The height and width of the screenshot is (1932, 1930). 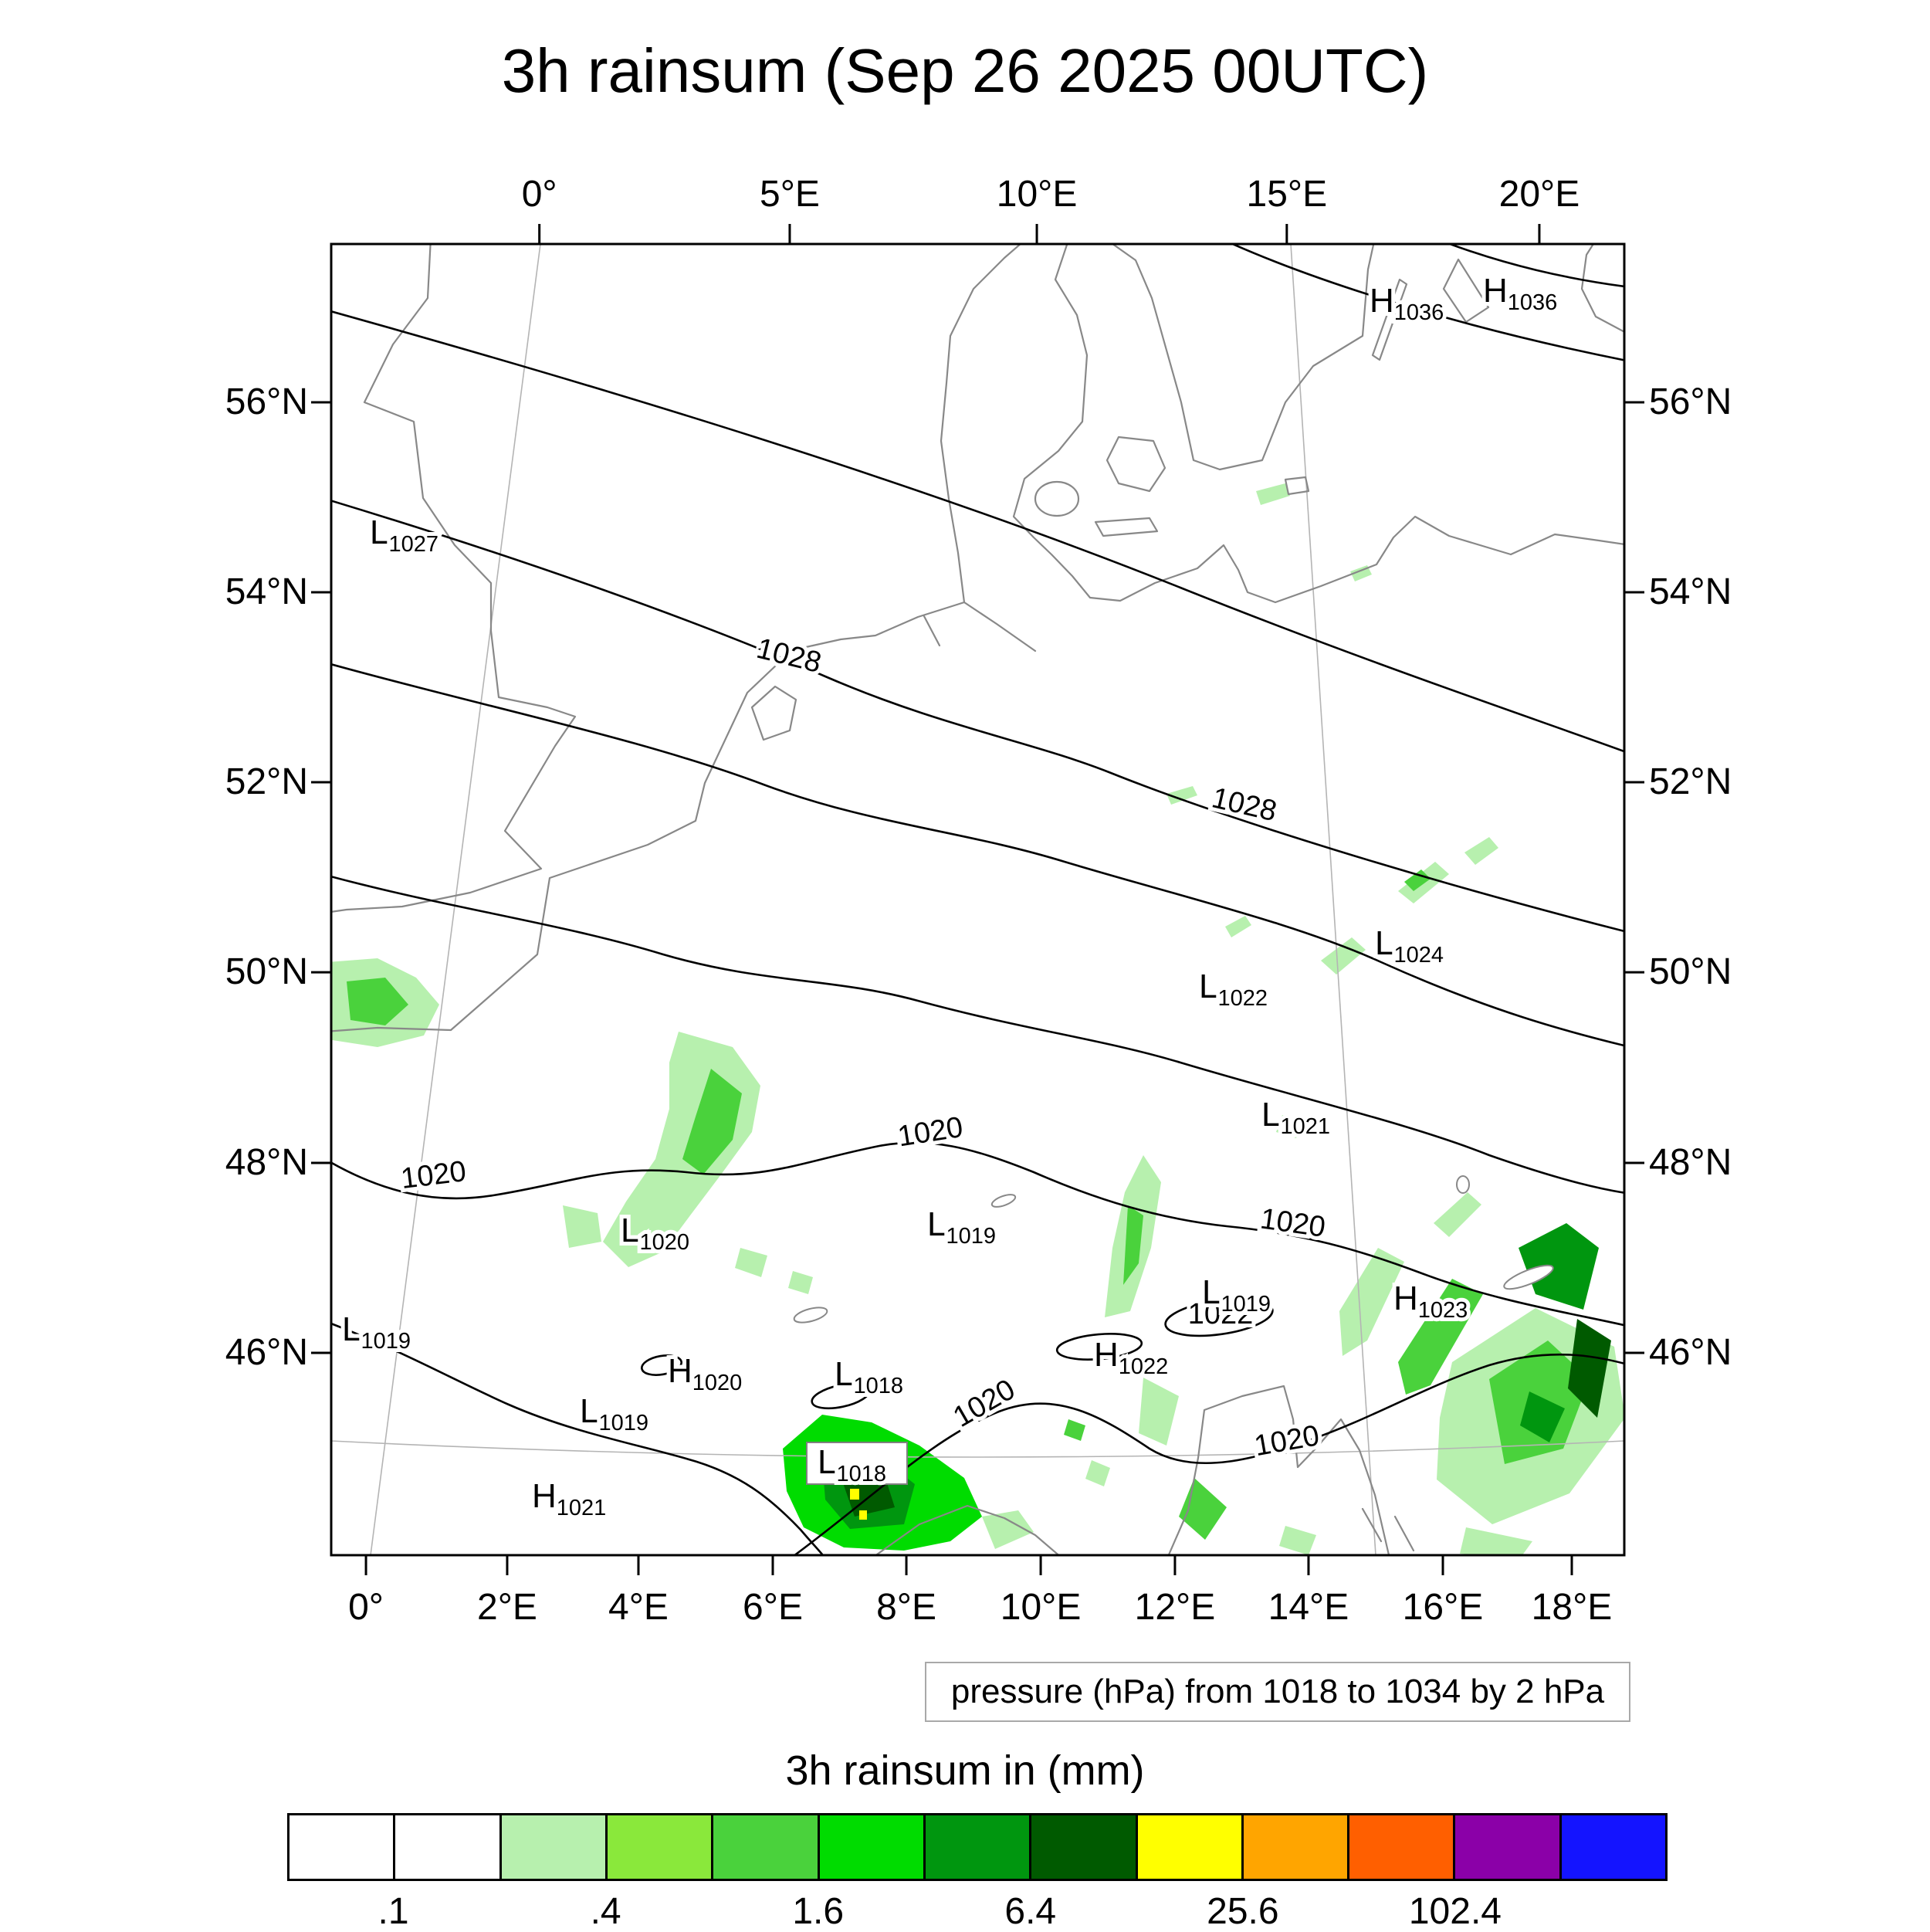 What do you see at coordinates (1037, 194) in the screenshot?
I see `axis-label-top: 10°E` at bounding box center [1037, 194].